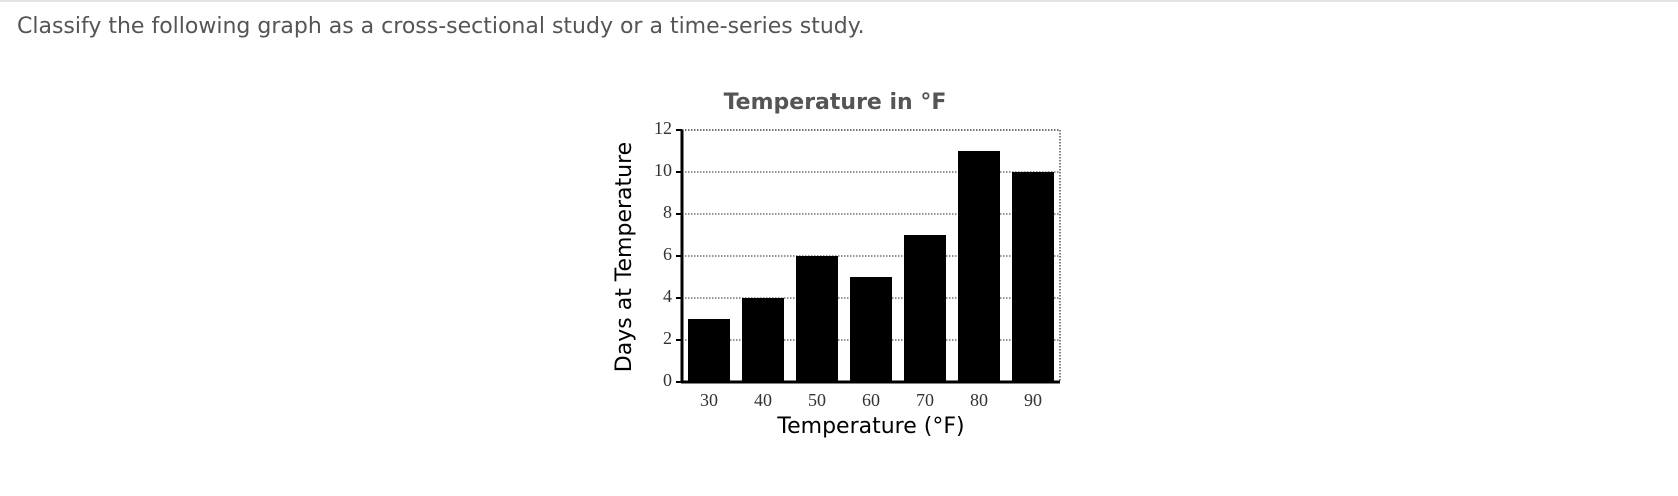 This screenshot has width=1678, height=496. What do you see at coordinates (667, 296) in the screenshot?
I see `y-tick-label: 4` at bounding box center [667, 296].